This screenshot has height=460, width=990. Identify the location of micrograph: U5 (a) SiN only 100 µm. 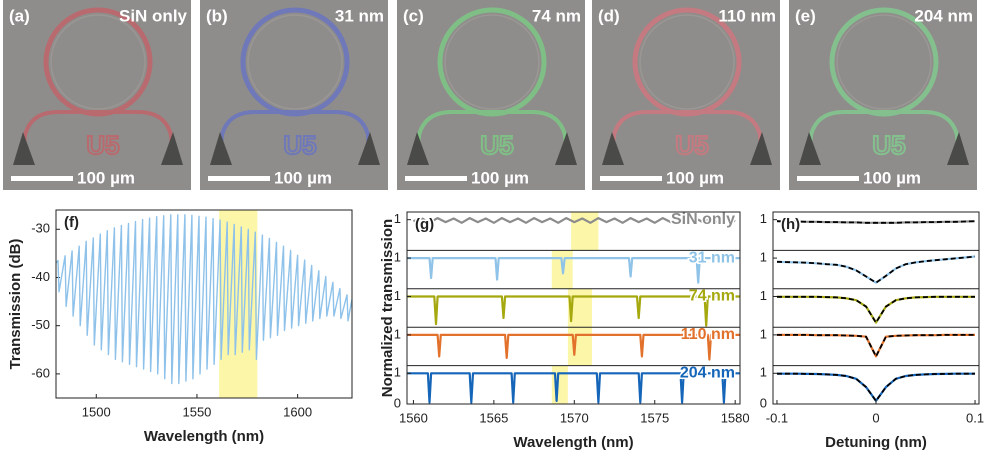
(97, 95).